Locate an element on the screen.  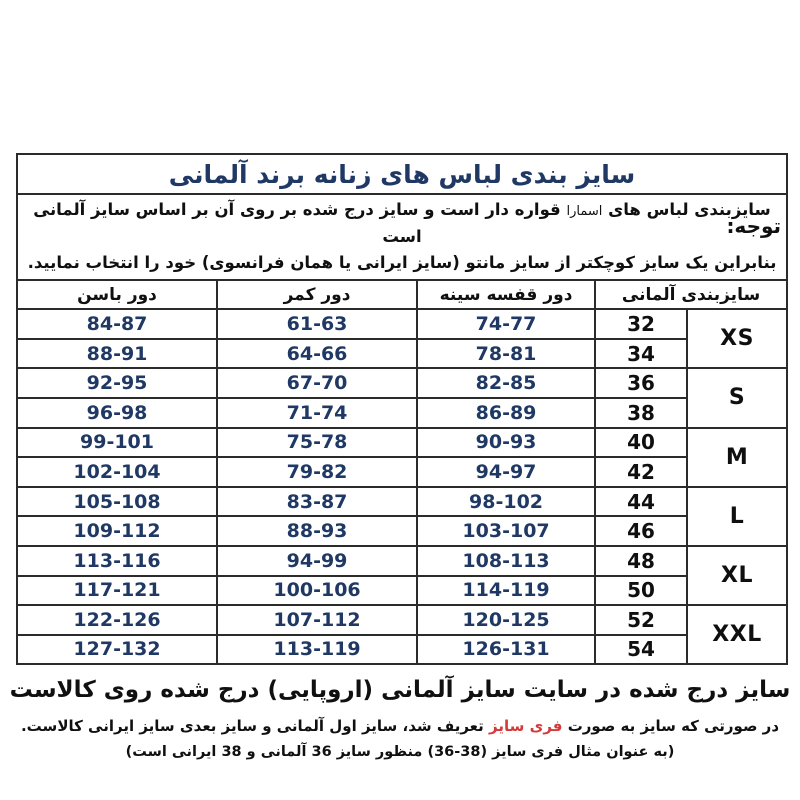
german-size-cell: 44 is located at coordinates (641, 501).